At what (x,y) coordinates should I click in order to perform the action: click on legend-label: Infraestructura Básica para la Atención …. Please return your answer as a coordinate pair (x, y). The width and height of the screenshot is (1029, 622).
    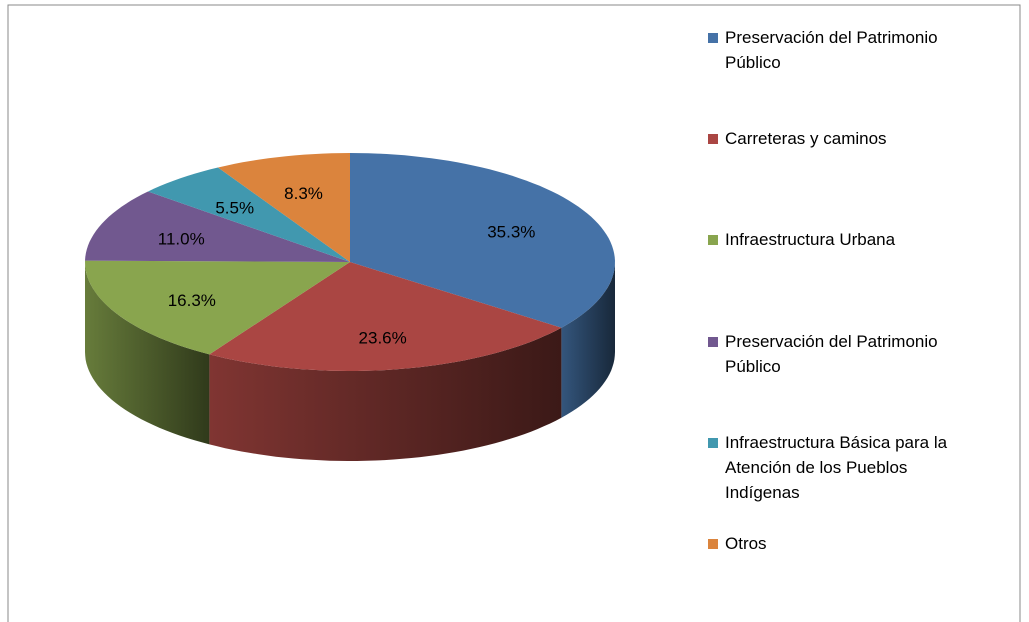
    Looking at the image, I should click on (836, 467).